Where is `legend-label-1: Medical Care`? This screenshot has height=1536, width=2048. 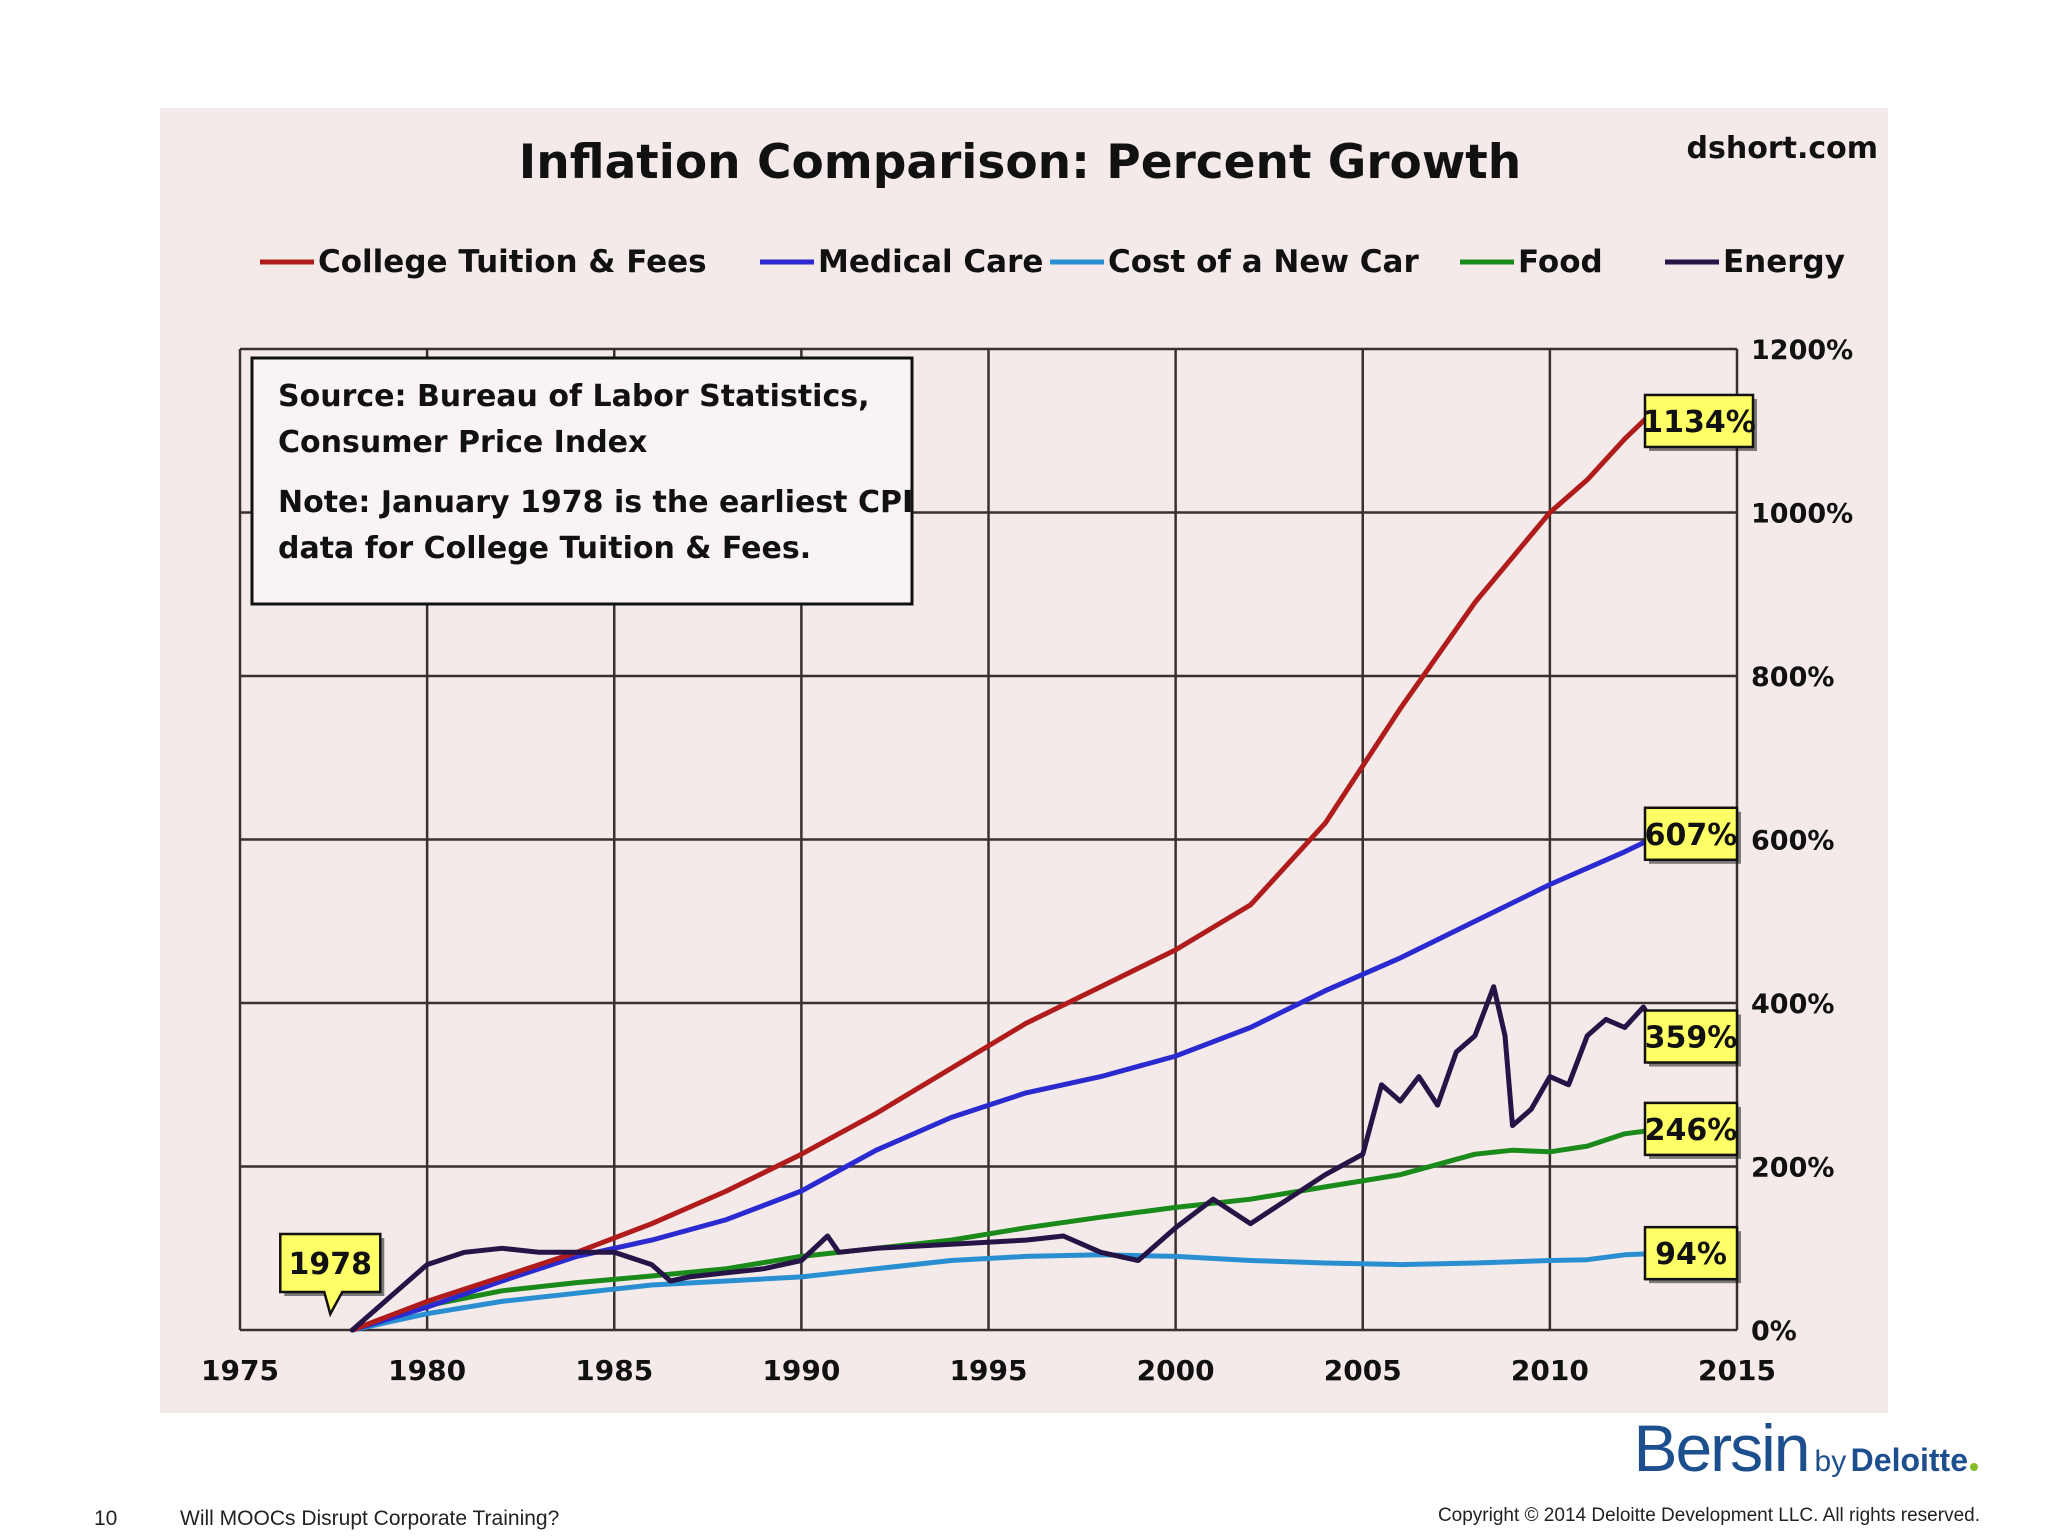 legend-label-1: Medical Care is located at coordinates (930, 262).